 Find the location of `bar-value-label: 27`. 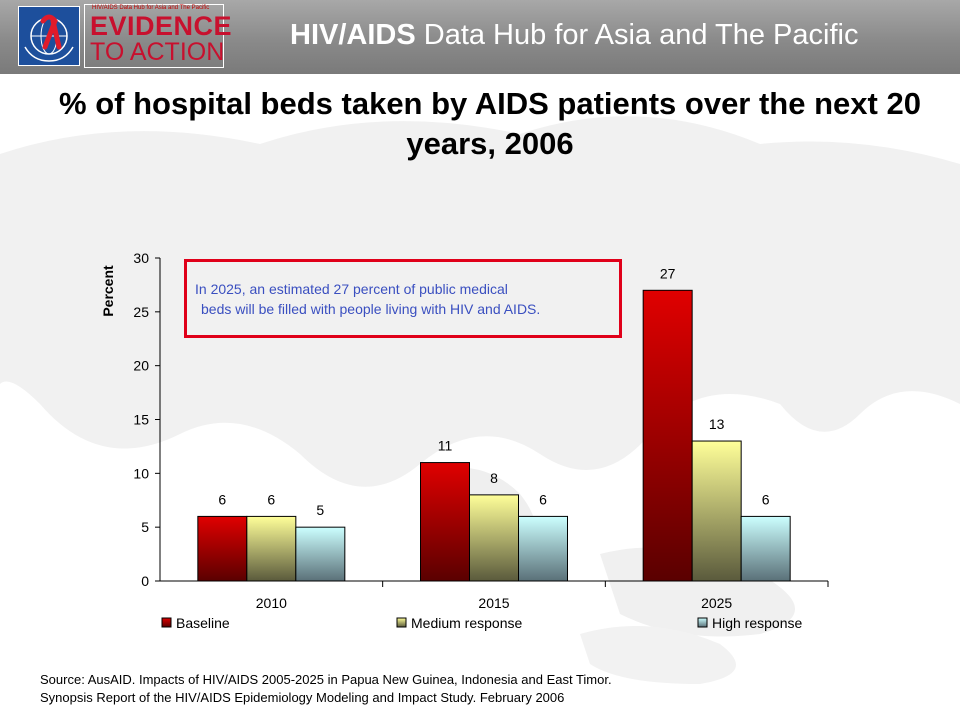

bar-value-label: 27 is located at coordinates (668, 273).